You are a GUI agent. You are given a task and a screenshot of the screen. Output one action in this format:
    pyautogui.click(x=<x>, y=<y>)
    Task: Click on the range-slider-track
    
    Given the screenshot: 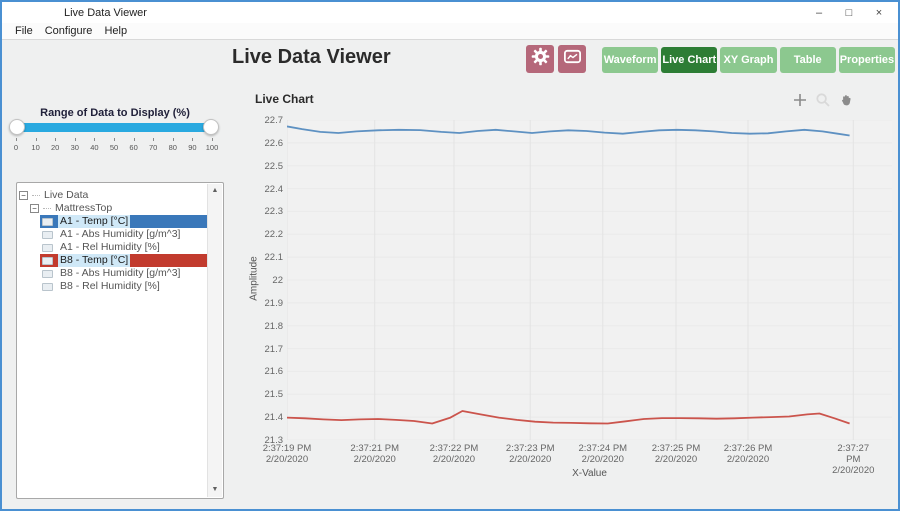 What is the action you would take?
    pyautogui.click(x=114, y=127)
    